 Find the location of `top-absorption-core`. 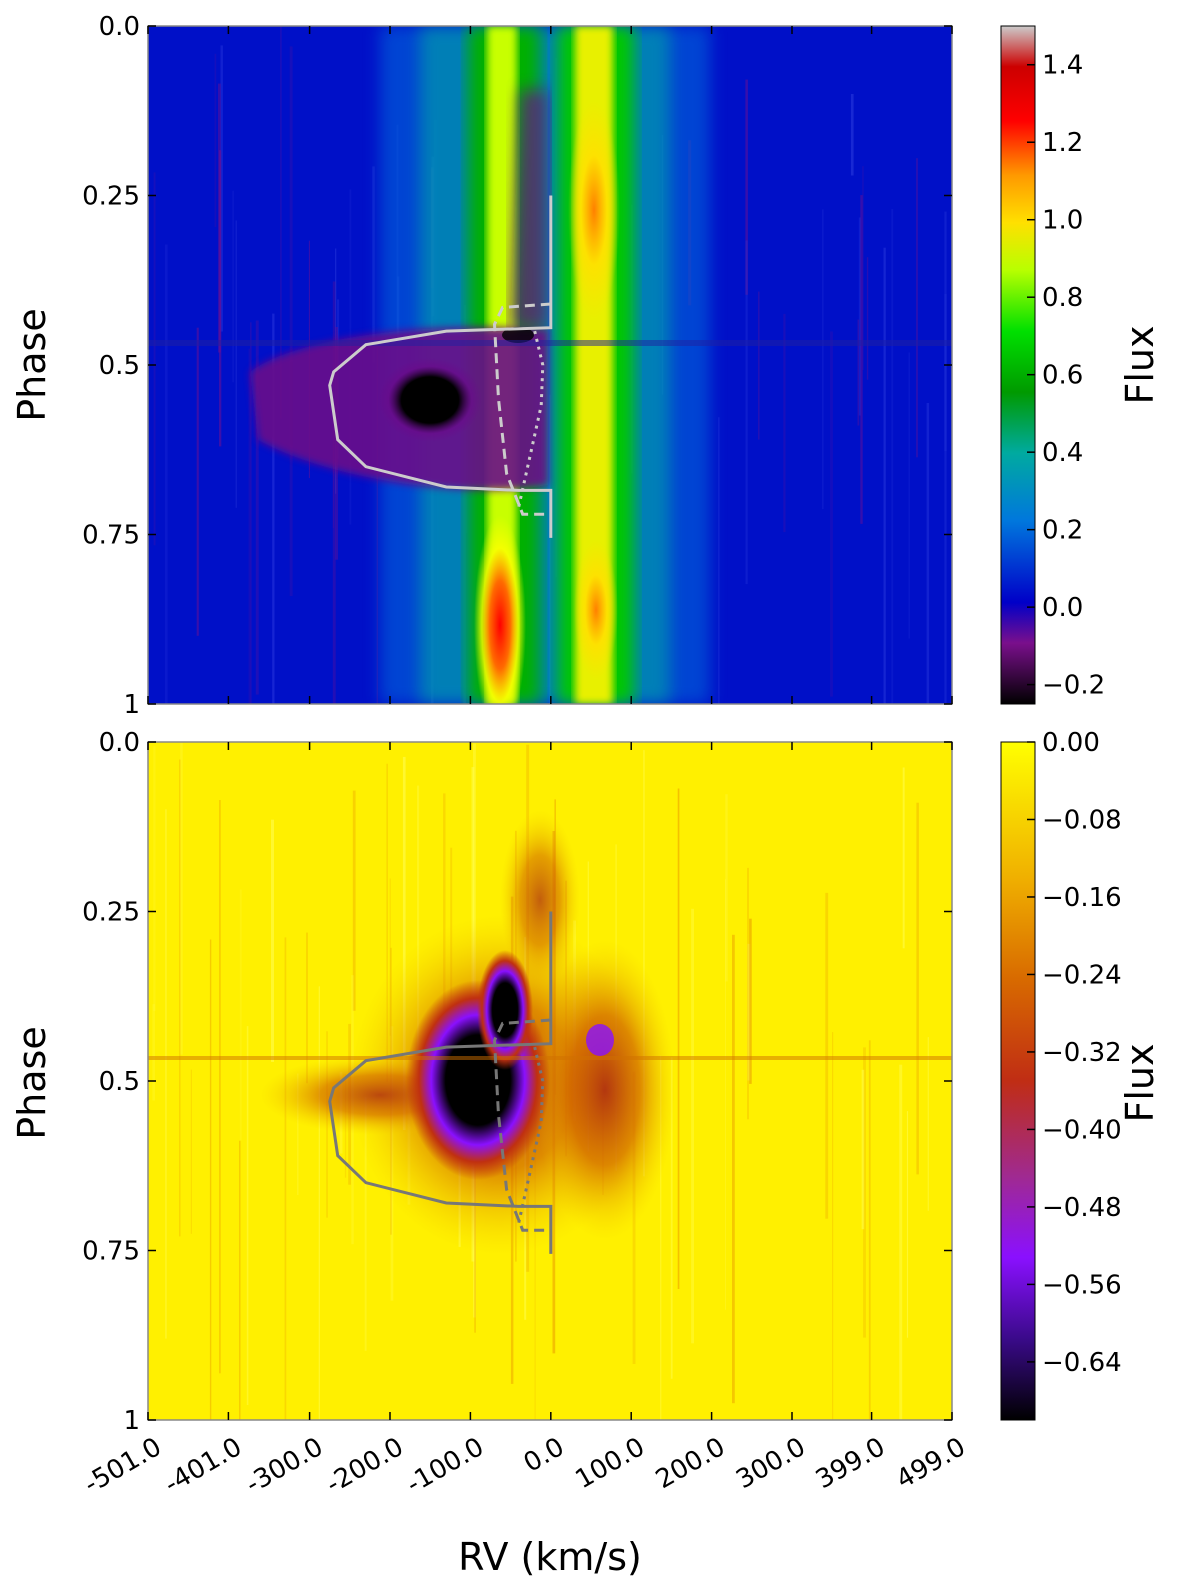

top-absorption-core is located at coordinates (430, 400).